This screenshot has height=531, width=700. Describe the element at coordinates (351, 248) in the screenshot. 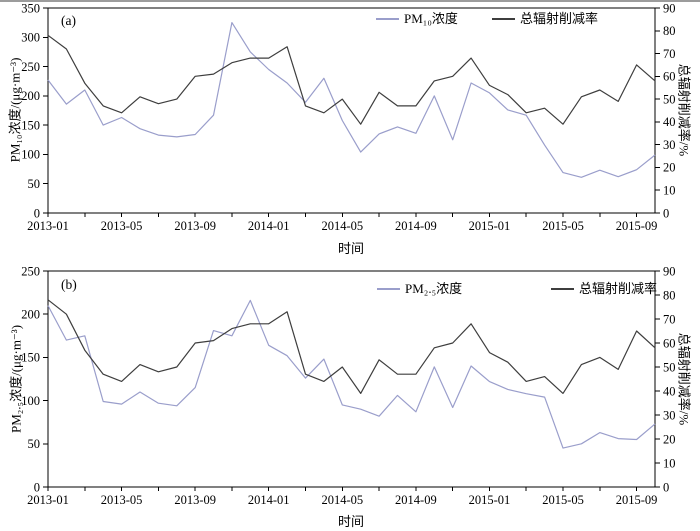

I see `panel-a-x-axis-title: 时间` at that location.